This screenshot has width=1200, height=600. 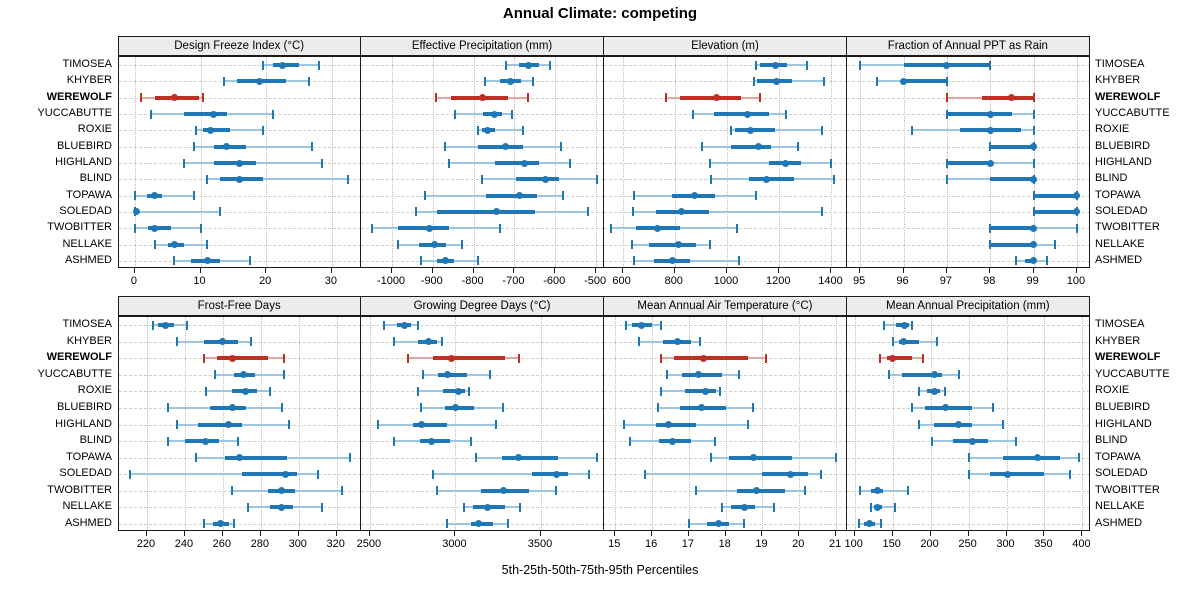 What do you see at coordinates (1128, 357) in the screenshot?
I see `site-label-right: WEREWOLF` at bounding box center [1128, 357].